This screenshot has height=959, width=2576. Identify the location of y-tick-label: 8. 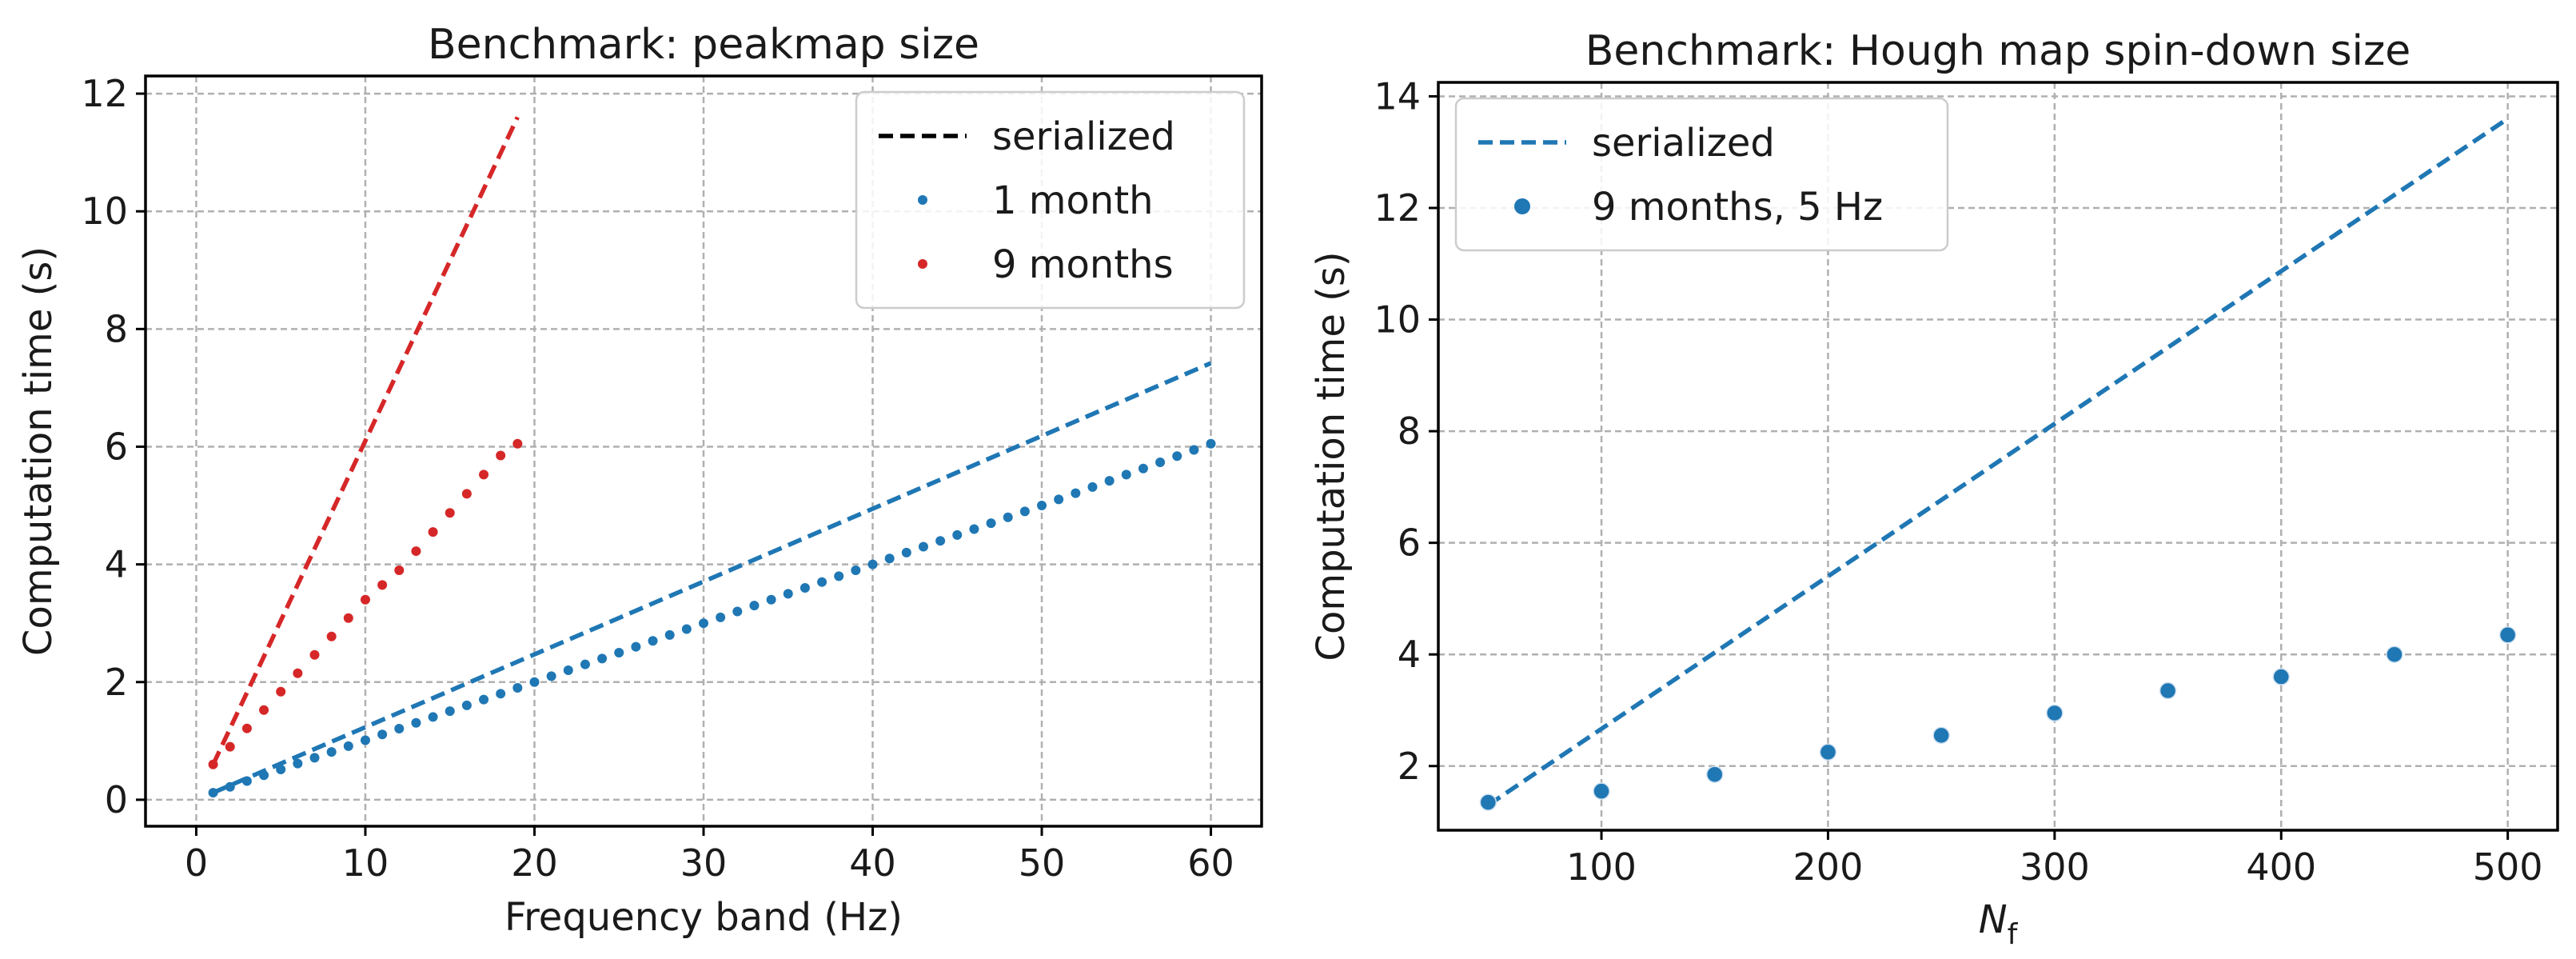
(1409, 431).